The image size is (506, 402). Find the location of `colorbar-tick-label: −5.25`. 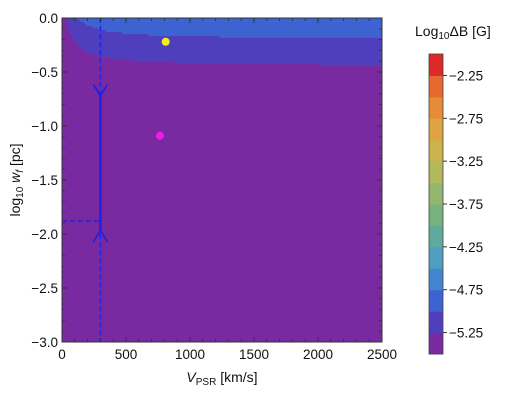

colorbar-tick-label: −5.25 is located at coordinates (466, 333).